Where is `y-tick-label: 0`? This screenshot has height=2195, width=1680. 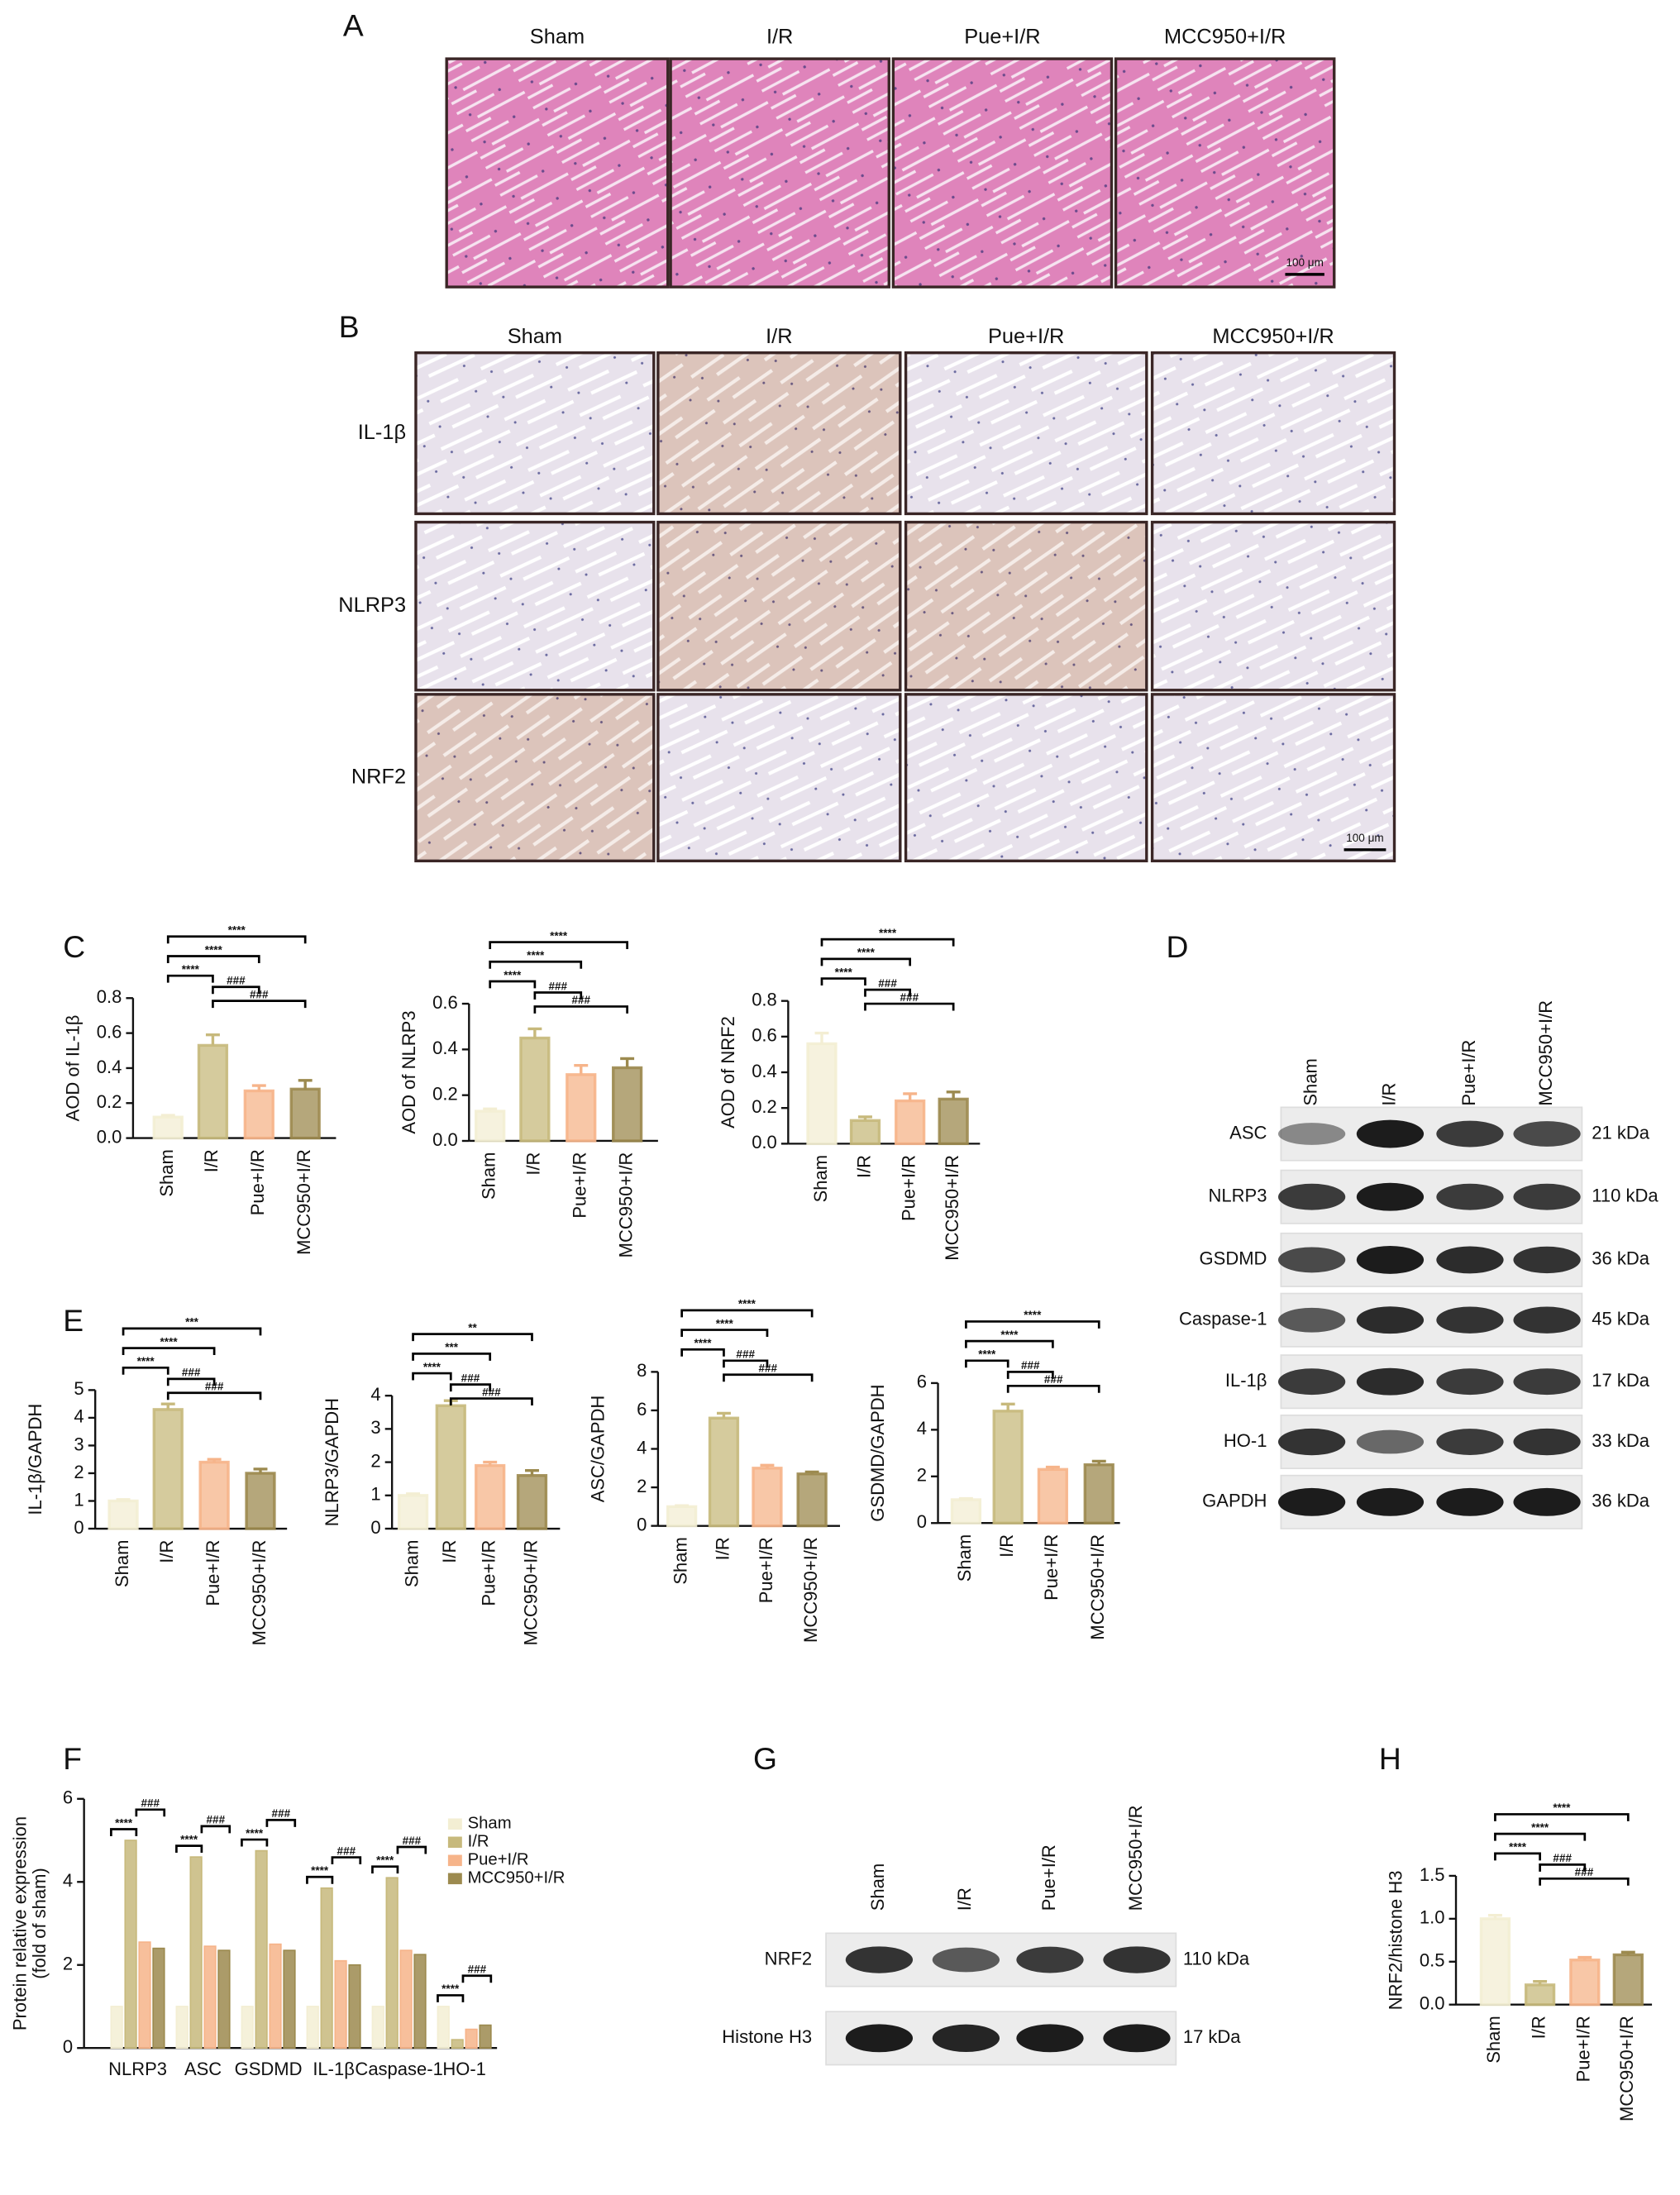 y-tick-label: 0 is located at coordinates (922, 1521).